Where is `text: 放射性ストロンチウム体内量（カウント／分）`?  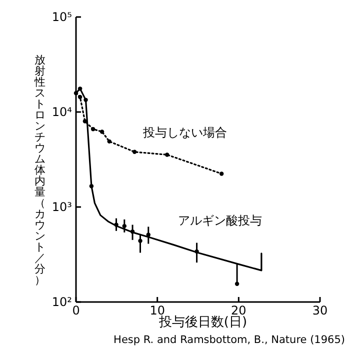
text: 放射性ストロンチウム体内量（カウント／分） is located at coordinates (40, 170).